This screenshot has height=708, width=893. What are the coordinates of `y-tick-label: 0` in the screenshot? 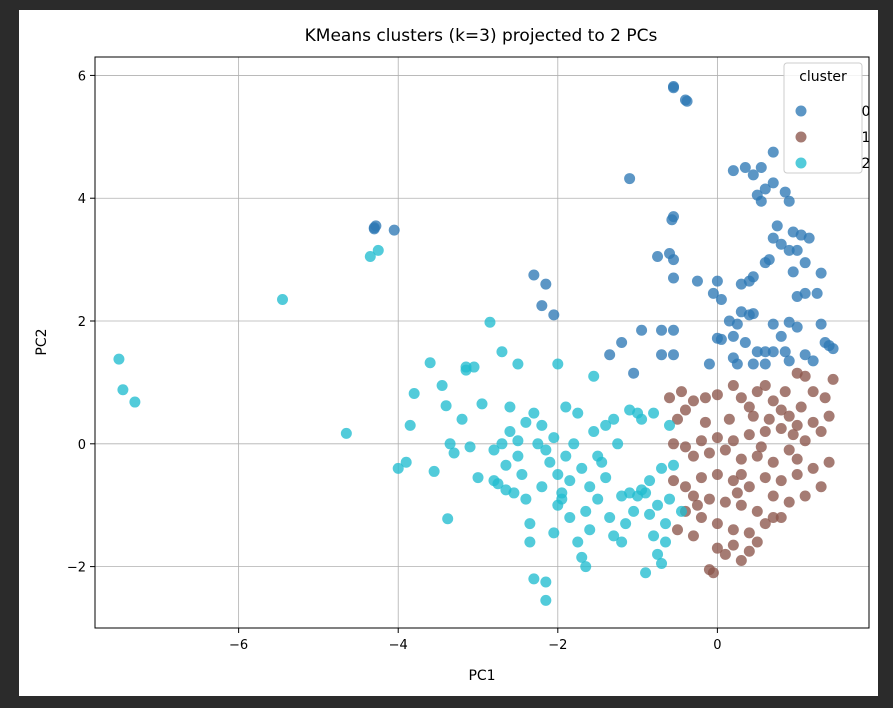 It's located at (82, 445).